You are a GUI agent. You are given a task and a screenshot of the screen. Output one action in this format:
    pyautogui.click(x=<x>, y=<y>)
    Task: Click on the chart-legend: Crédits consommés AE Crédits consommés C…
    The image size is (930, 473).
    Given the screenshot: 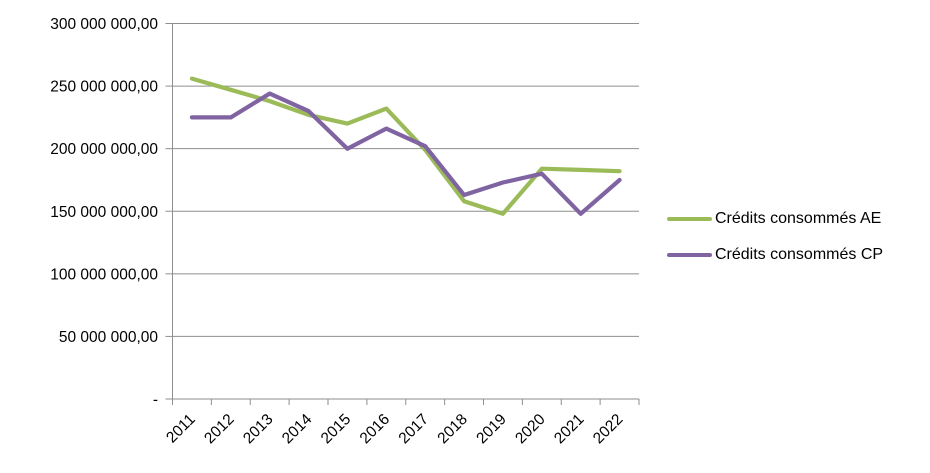 What is the action you would take?
    pyautogui.click(x=775, y=237)
    